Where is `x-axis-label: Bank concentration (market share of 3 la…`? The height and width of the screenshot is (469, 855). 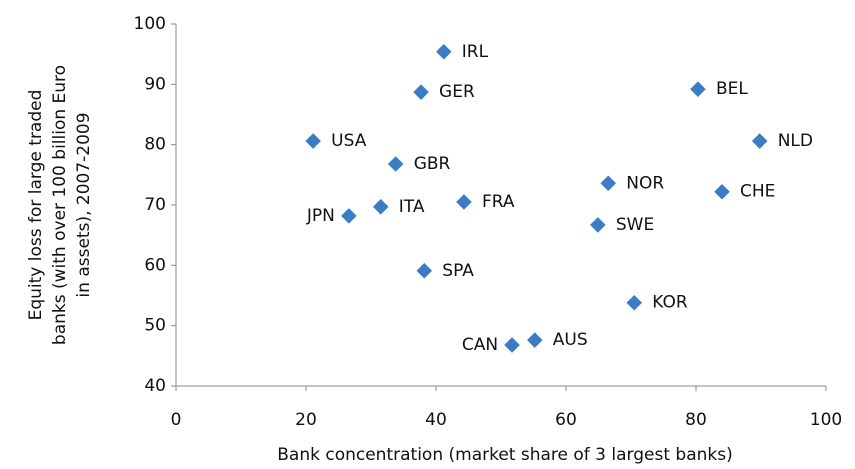 x-axis-label: Bank concentration (market share of 3 la… is located at coordinates (504, 455).